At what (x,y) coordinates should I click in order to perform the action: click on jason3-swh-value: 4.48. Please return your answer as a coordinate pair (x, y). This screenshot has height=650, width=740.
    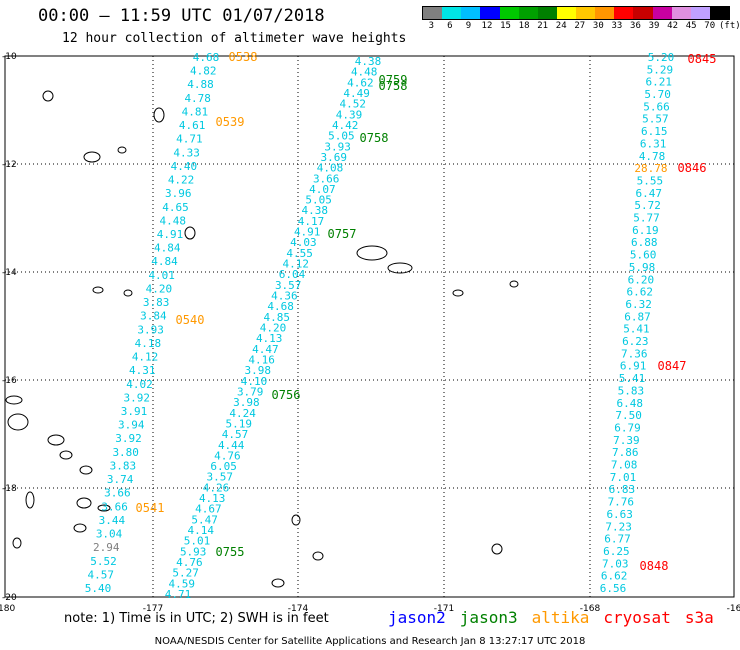
    Looking at the image, I should click on (364, 72).